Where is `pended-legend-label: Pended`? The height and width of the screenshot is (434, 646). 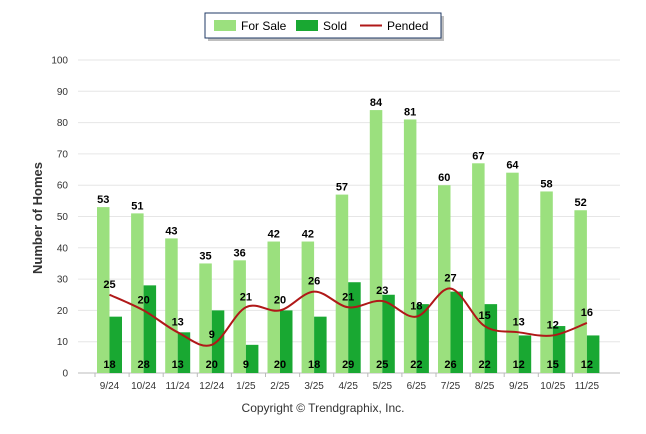
pended-legend-label: Pended is located at coordinates (407, 26).